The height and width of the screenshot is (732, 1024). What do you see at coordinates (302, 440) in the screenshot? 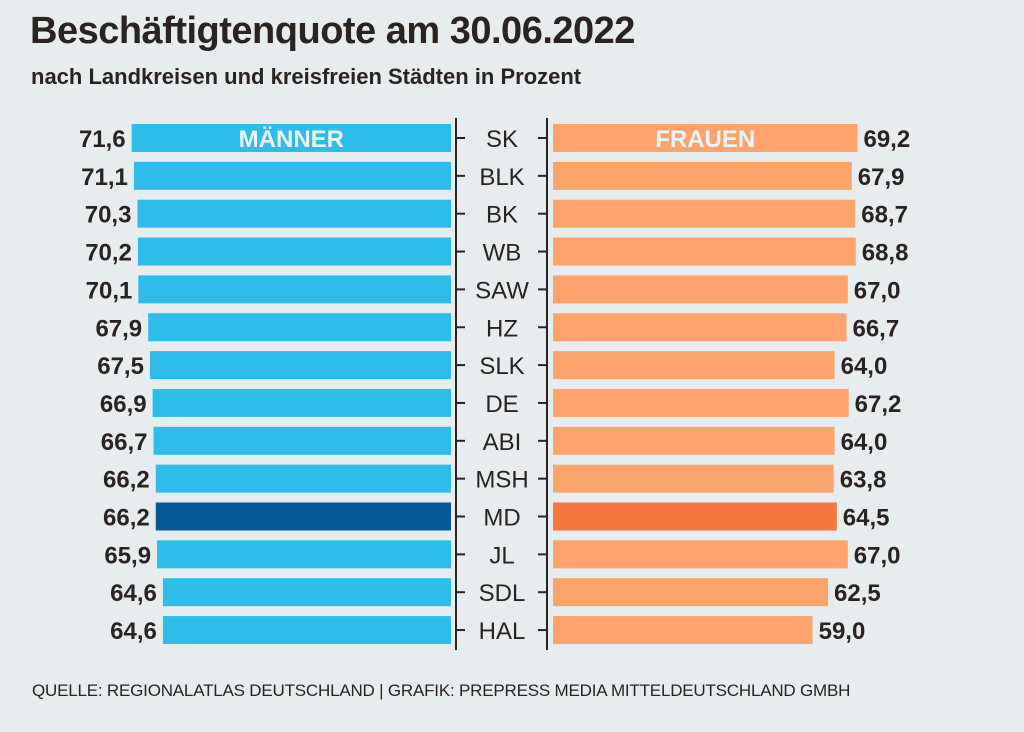
I see `bar-men-abi` at bounding box center [302, 440].